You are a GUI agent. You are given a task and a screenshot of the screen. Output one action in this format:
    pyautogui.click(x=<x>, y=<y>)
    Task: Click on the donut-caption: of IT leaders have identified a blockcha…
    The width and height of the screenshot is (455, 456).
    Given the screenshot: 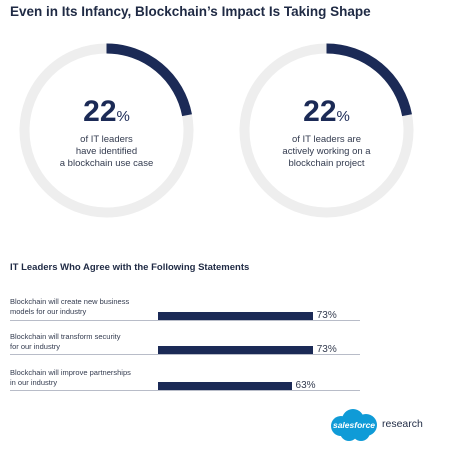 What is the action you would take?
    pyautogui.click(x=106, y=151)
    